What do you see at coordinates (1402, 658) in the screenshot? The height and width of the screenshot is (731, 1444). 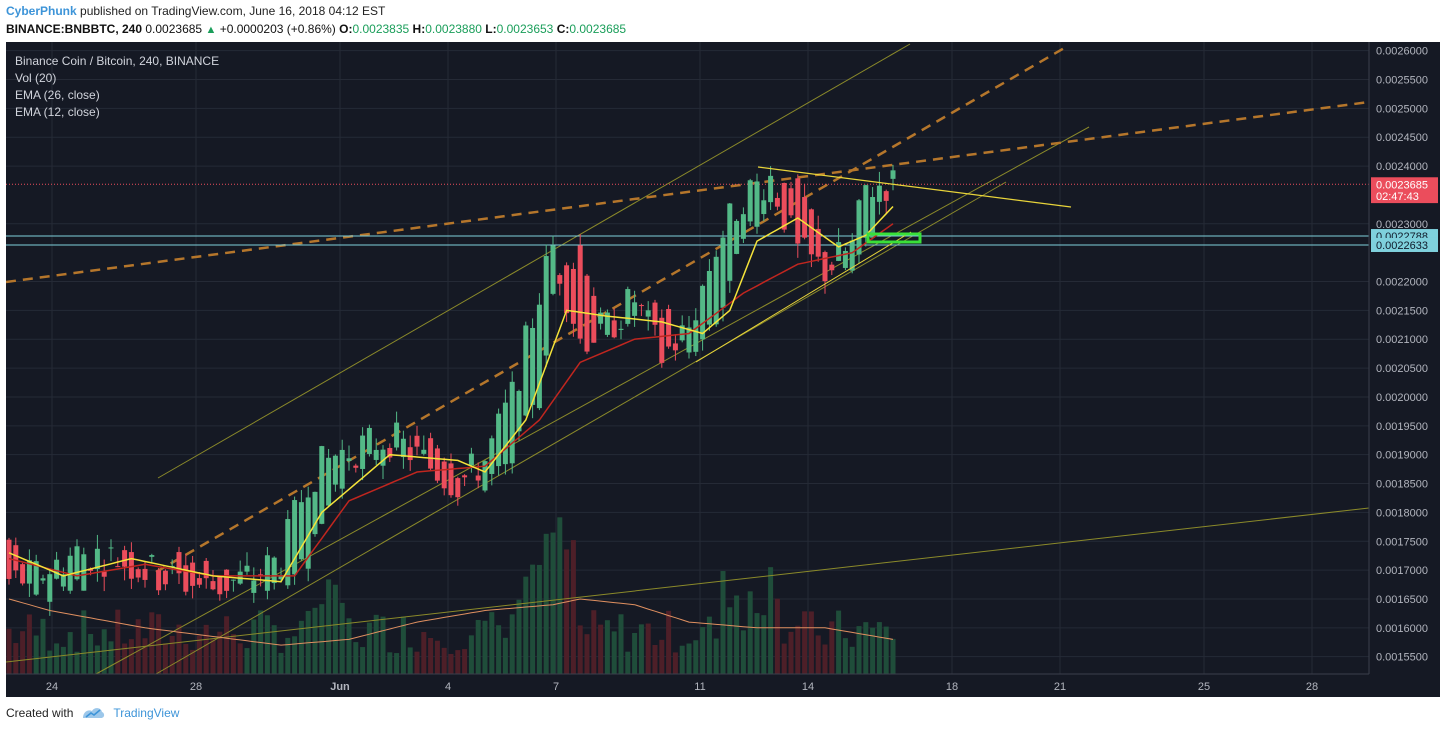 I see `price-tick-label: 0.0015500` at bounding box center [1402, 658].